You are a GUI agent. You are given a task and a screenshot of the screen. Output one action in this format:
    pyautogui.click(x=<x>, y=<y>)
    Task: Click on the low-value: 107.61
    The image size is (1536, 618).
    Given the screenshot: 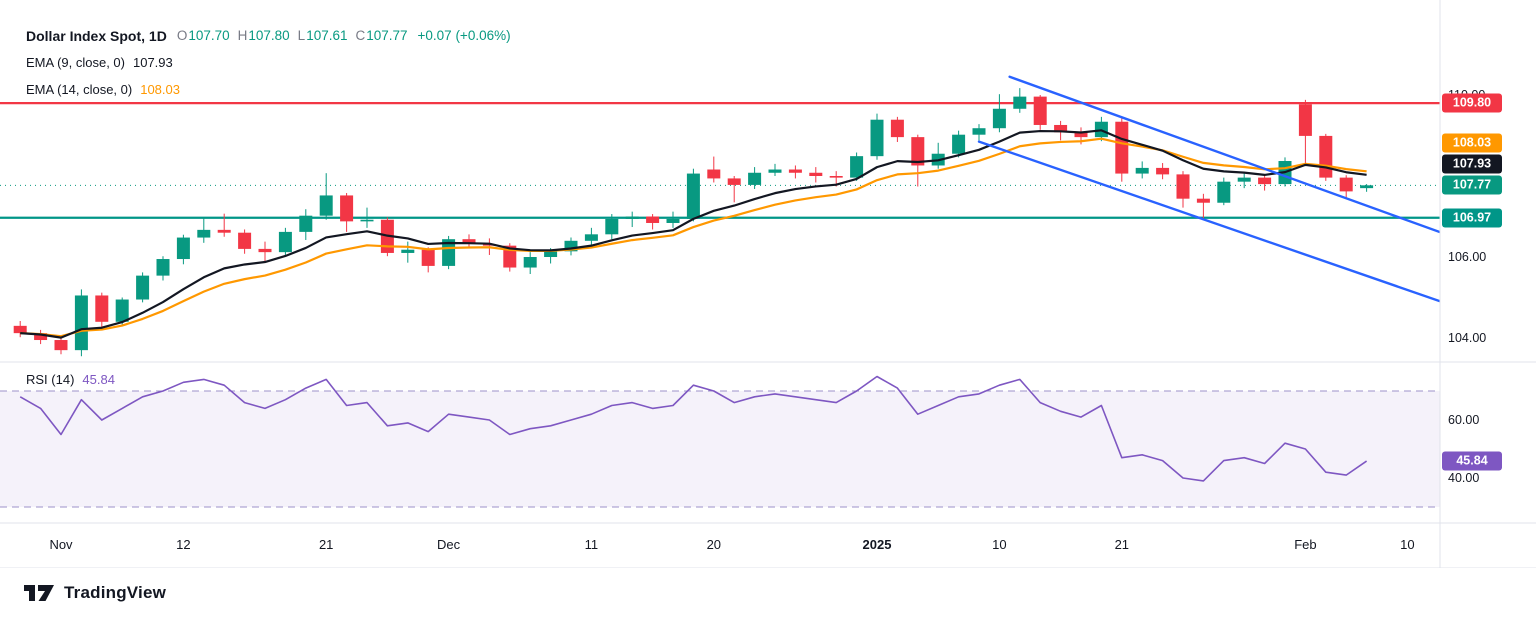 What is the action you would take?
    pyautogui.click(x=327, y=35)
    